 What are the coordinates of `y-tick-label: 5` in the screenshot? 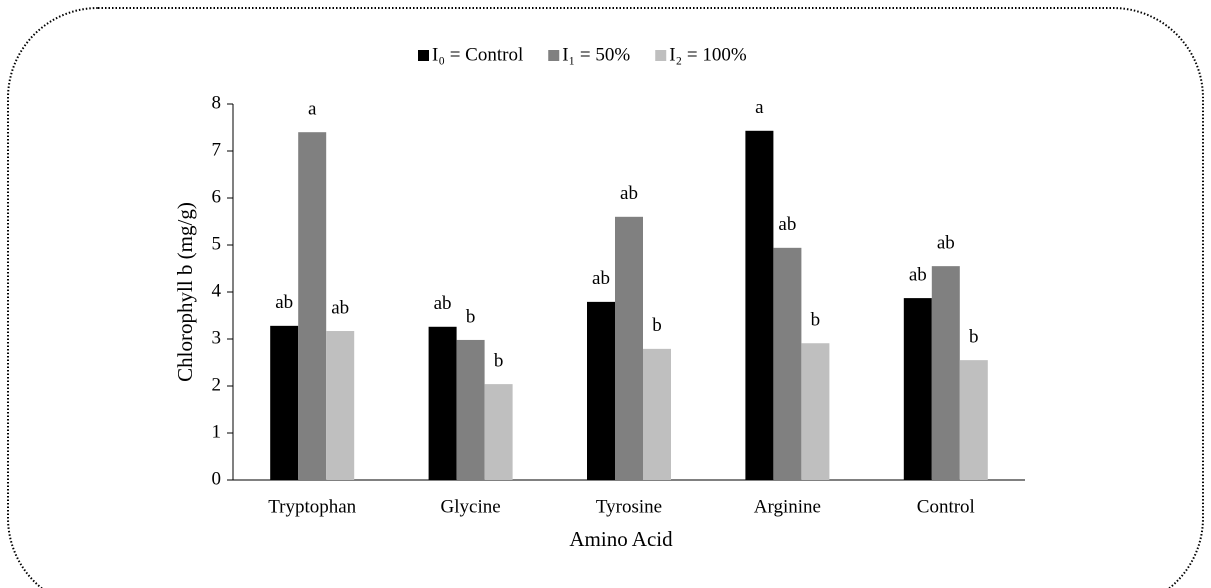 It's located at (217, 243).